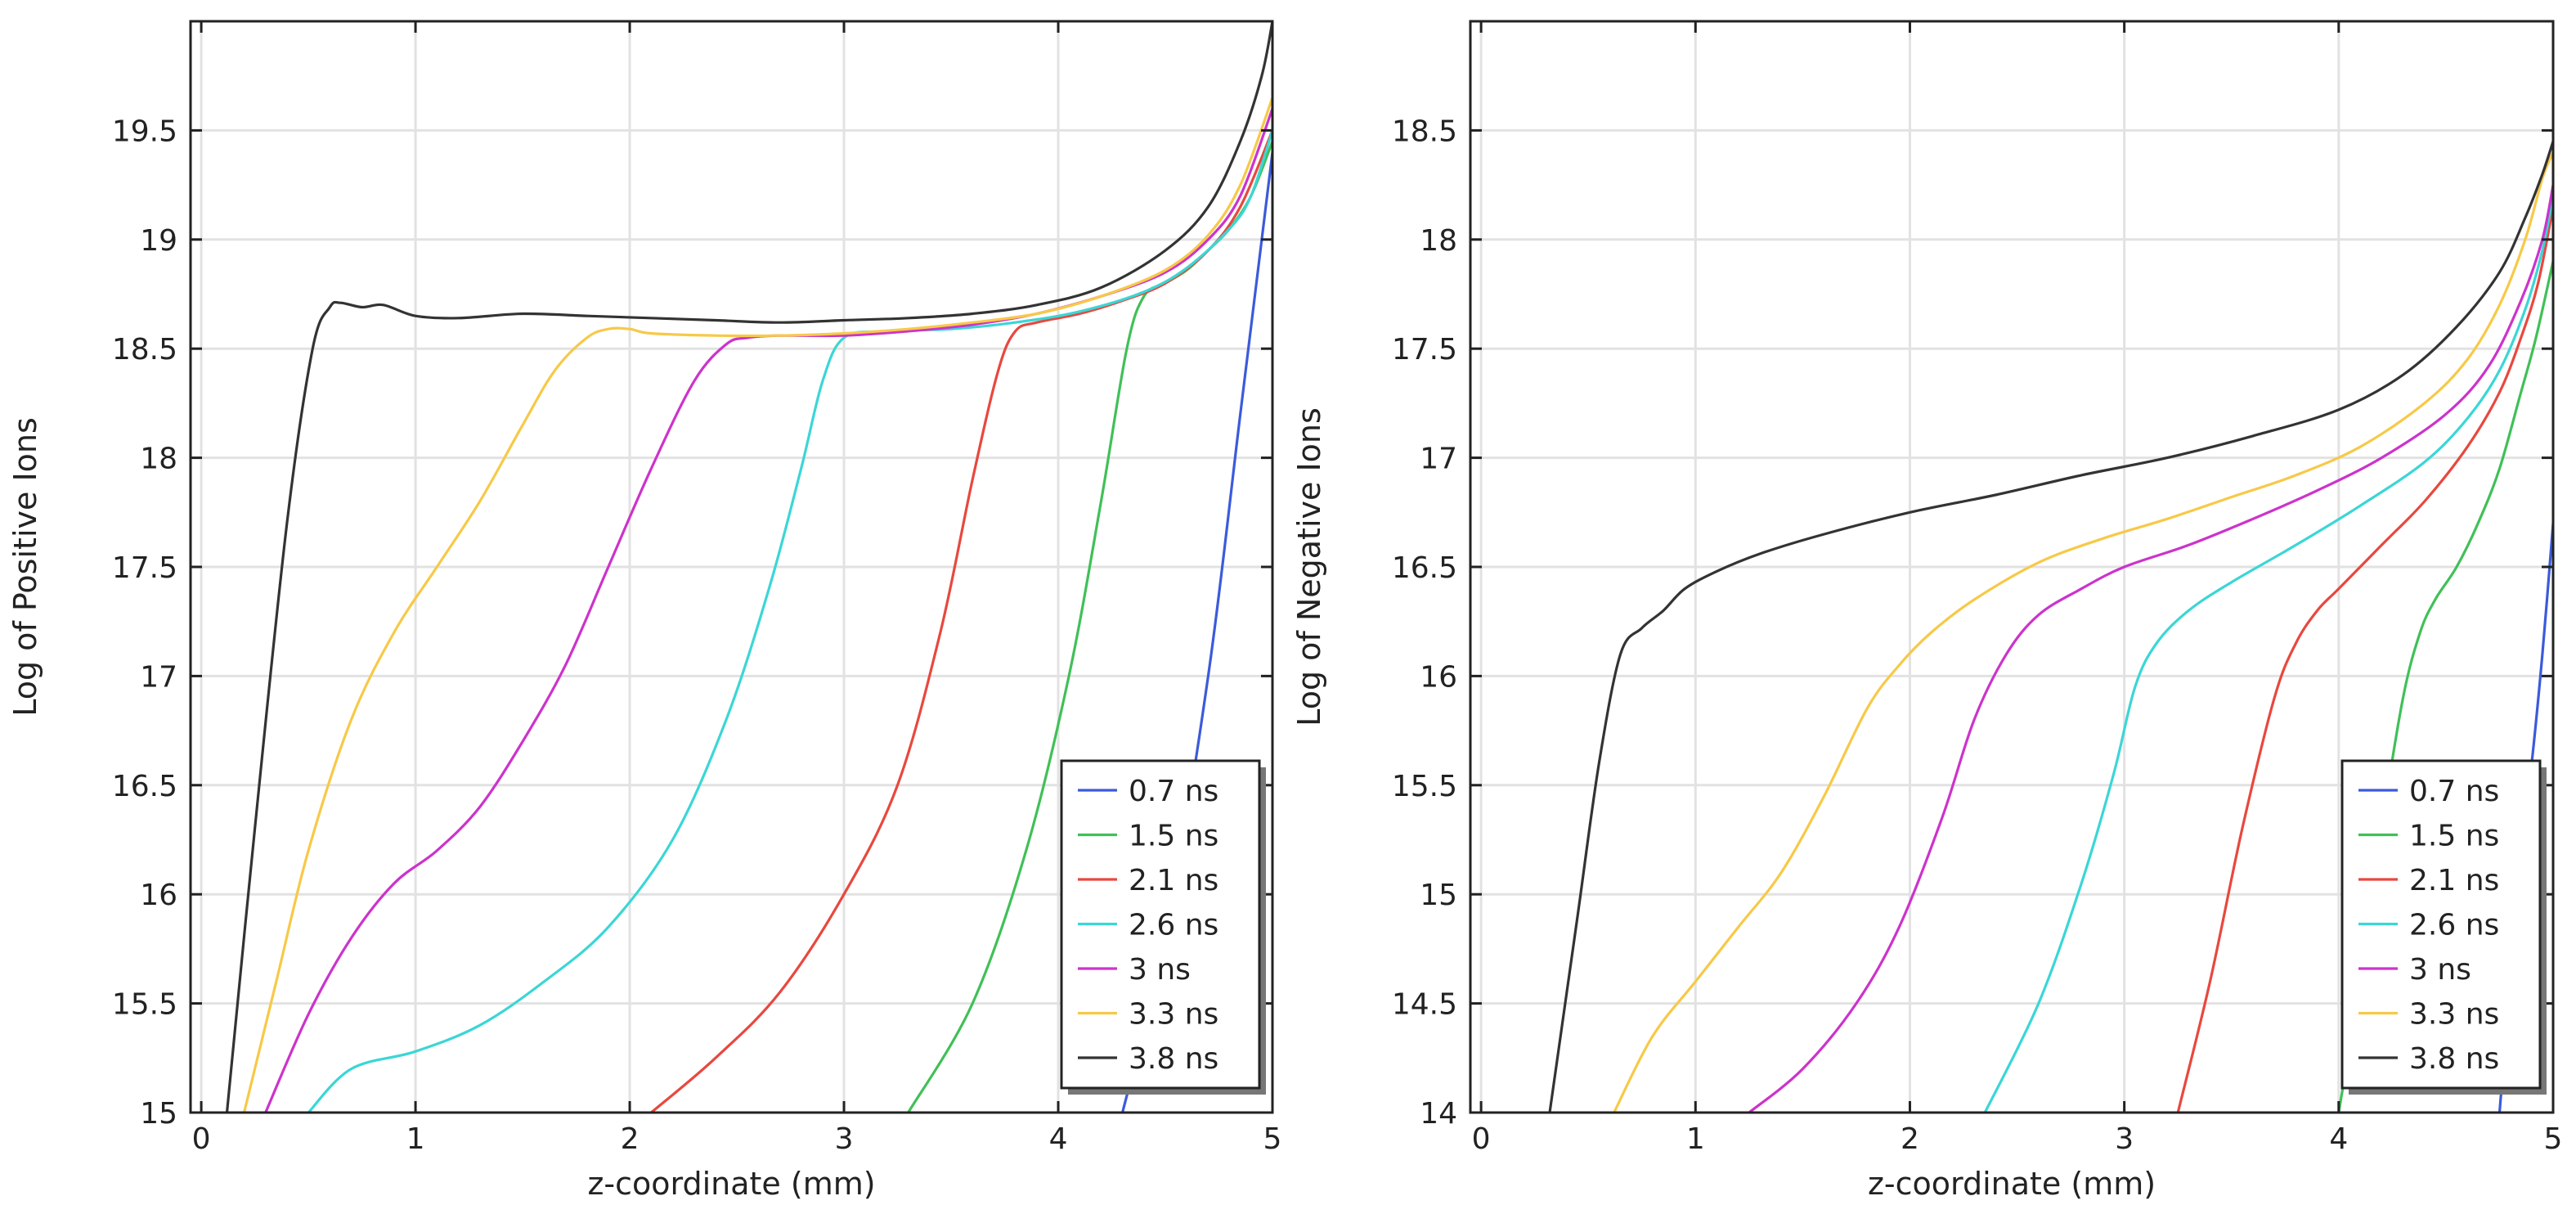  What do you see at coordinates (2364, 659) in the screenshot?
I see `series-line-2-1-ns` at bounding box center [2364, 659].